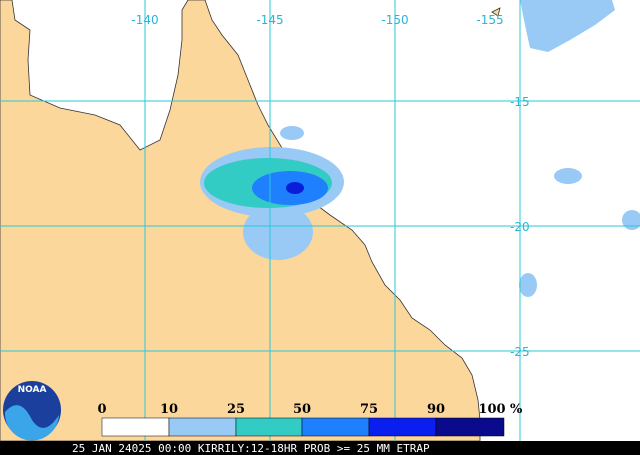 Image resolution: width=640 pixels, height=455 pixels. What do you see at coordinates (436, 409) in the screenshot?
I see `scale-label: 90` at bounding box center [436, 409].